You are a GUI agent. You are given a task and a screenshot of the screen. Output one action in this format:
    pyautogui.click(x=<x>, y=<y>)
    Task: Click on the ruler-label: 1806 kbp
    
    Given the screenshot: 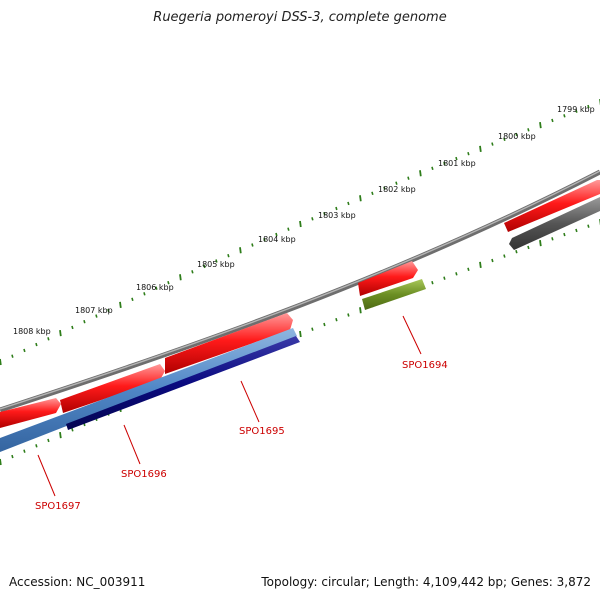 What is the action you would take?
    pyautogui.click(x=155, y=287)
    